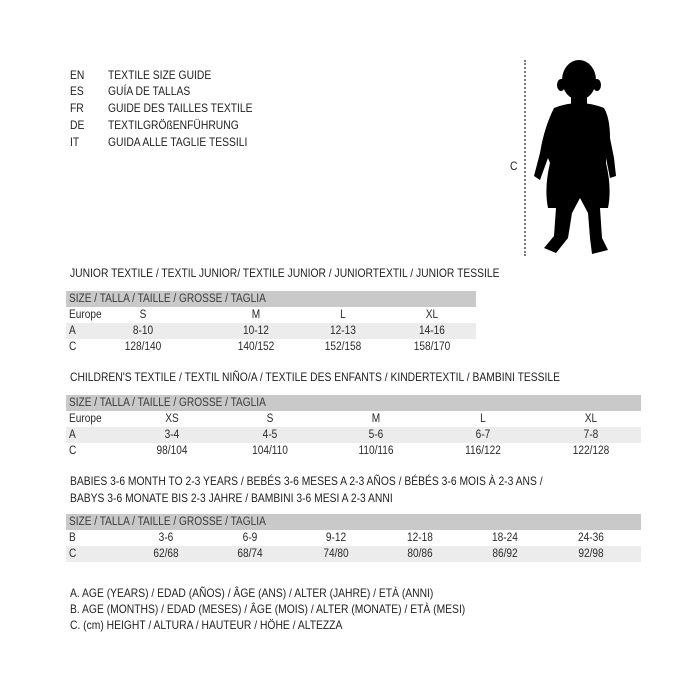  Describe the element at coordinates (591, 538) in the screenshot. I see `table-cell: 24-36` at that location.